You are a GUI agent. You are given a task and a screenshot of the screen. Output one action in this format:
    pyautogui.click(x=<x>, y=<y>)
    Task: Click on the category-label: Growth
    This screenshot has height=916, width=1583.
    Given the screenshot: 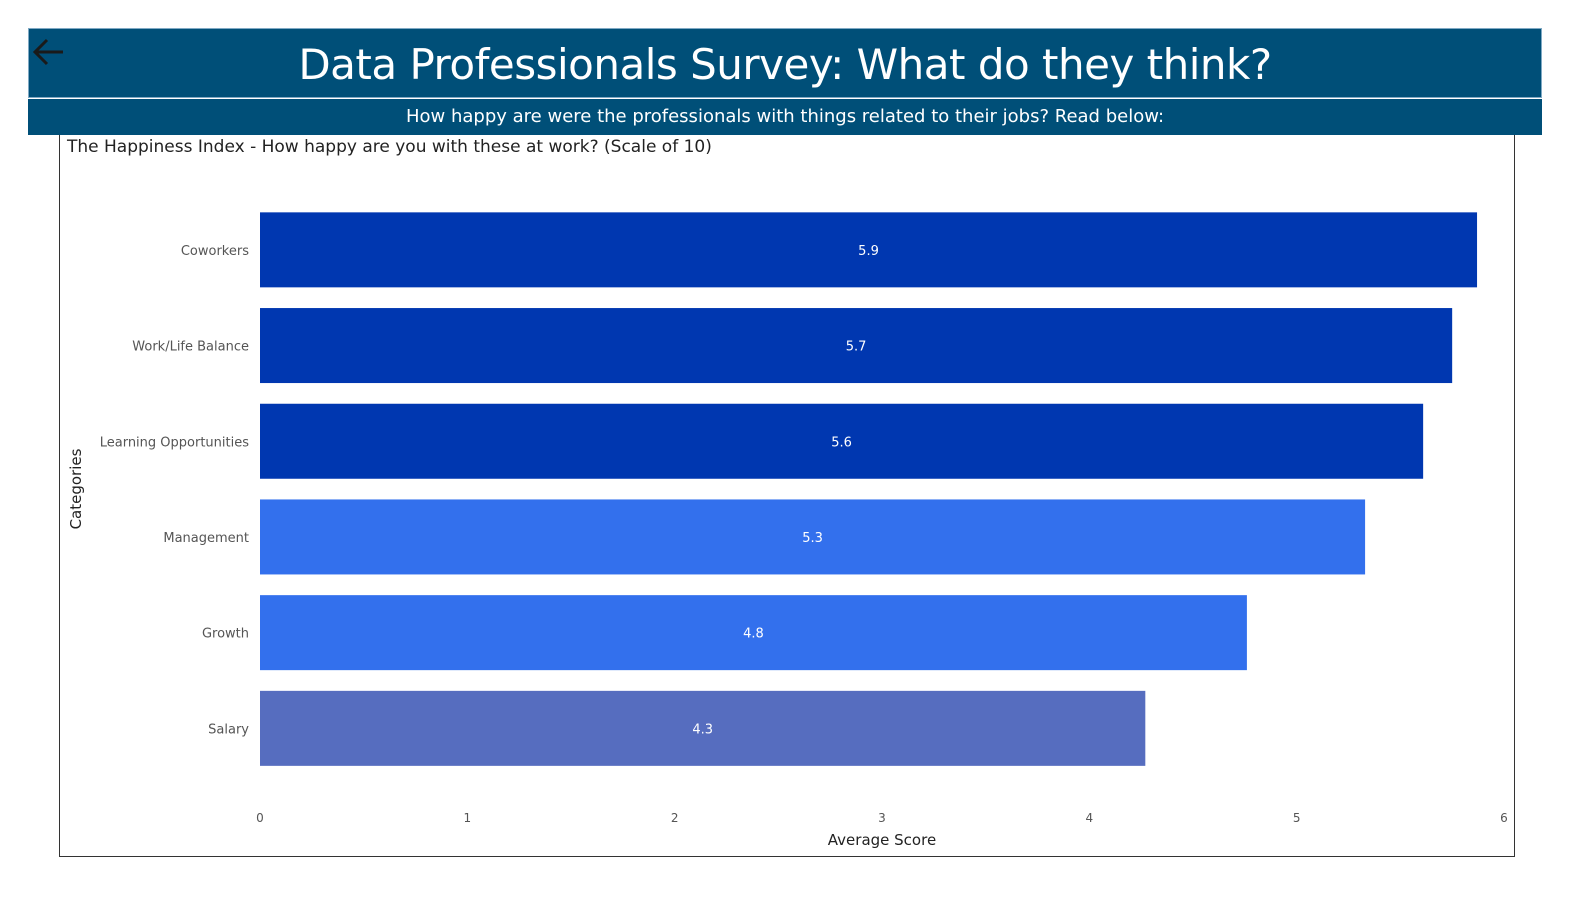 What is the action you would take?
    pyautogui.click(x=225, y=634)
    